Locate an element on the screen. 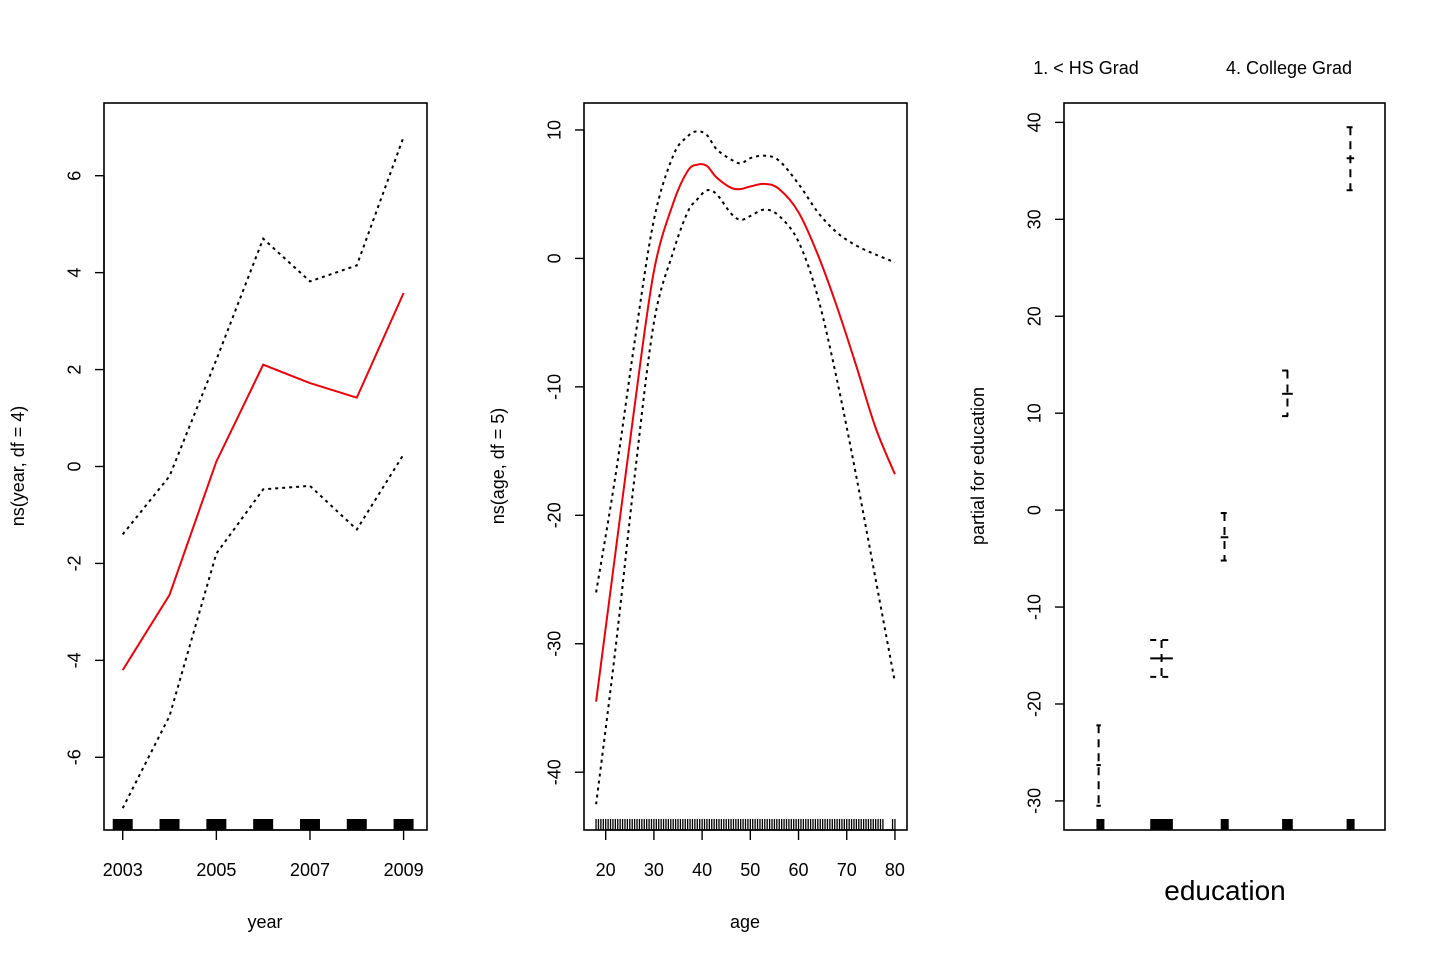  y-tick-label: -6 is located at coordinates (74, 757).